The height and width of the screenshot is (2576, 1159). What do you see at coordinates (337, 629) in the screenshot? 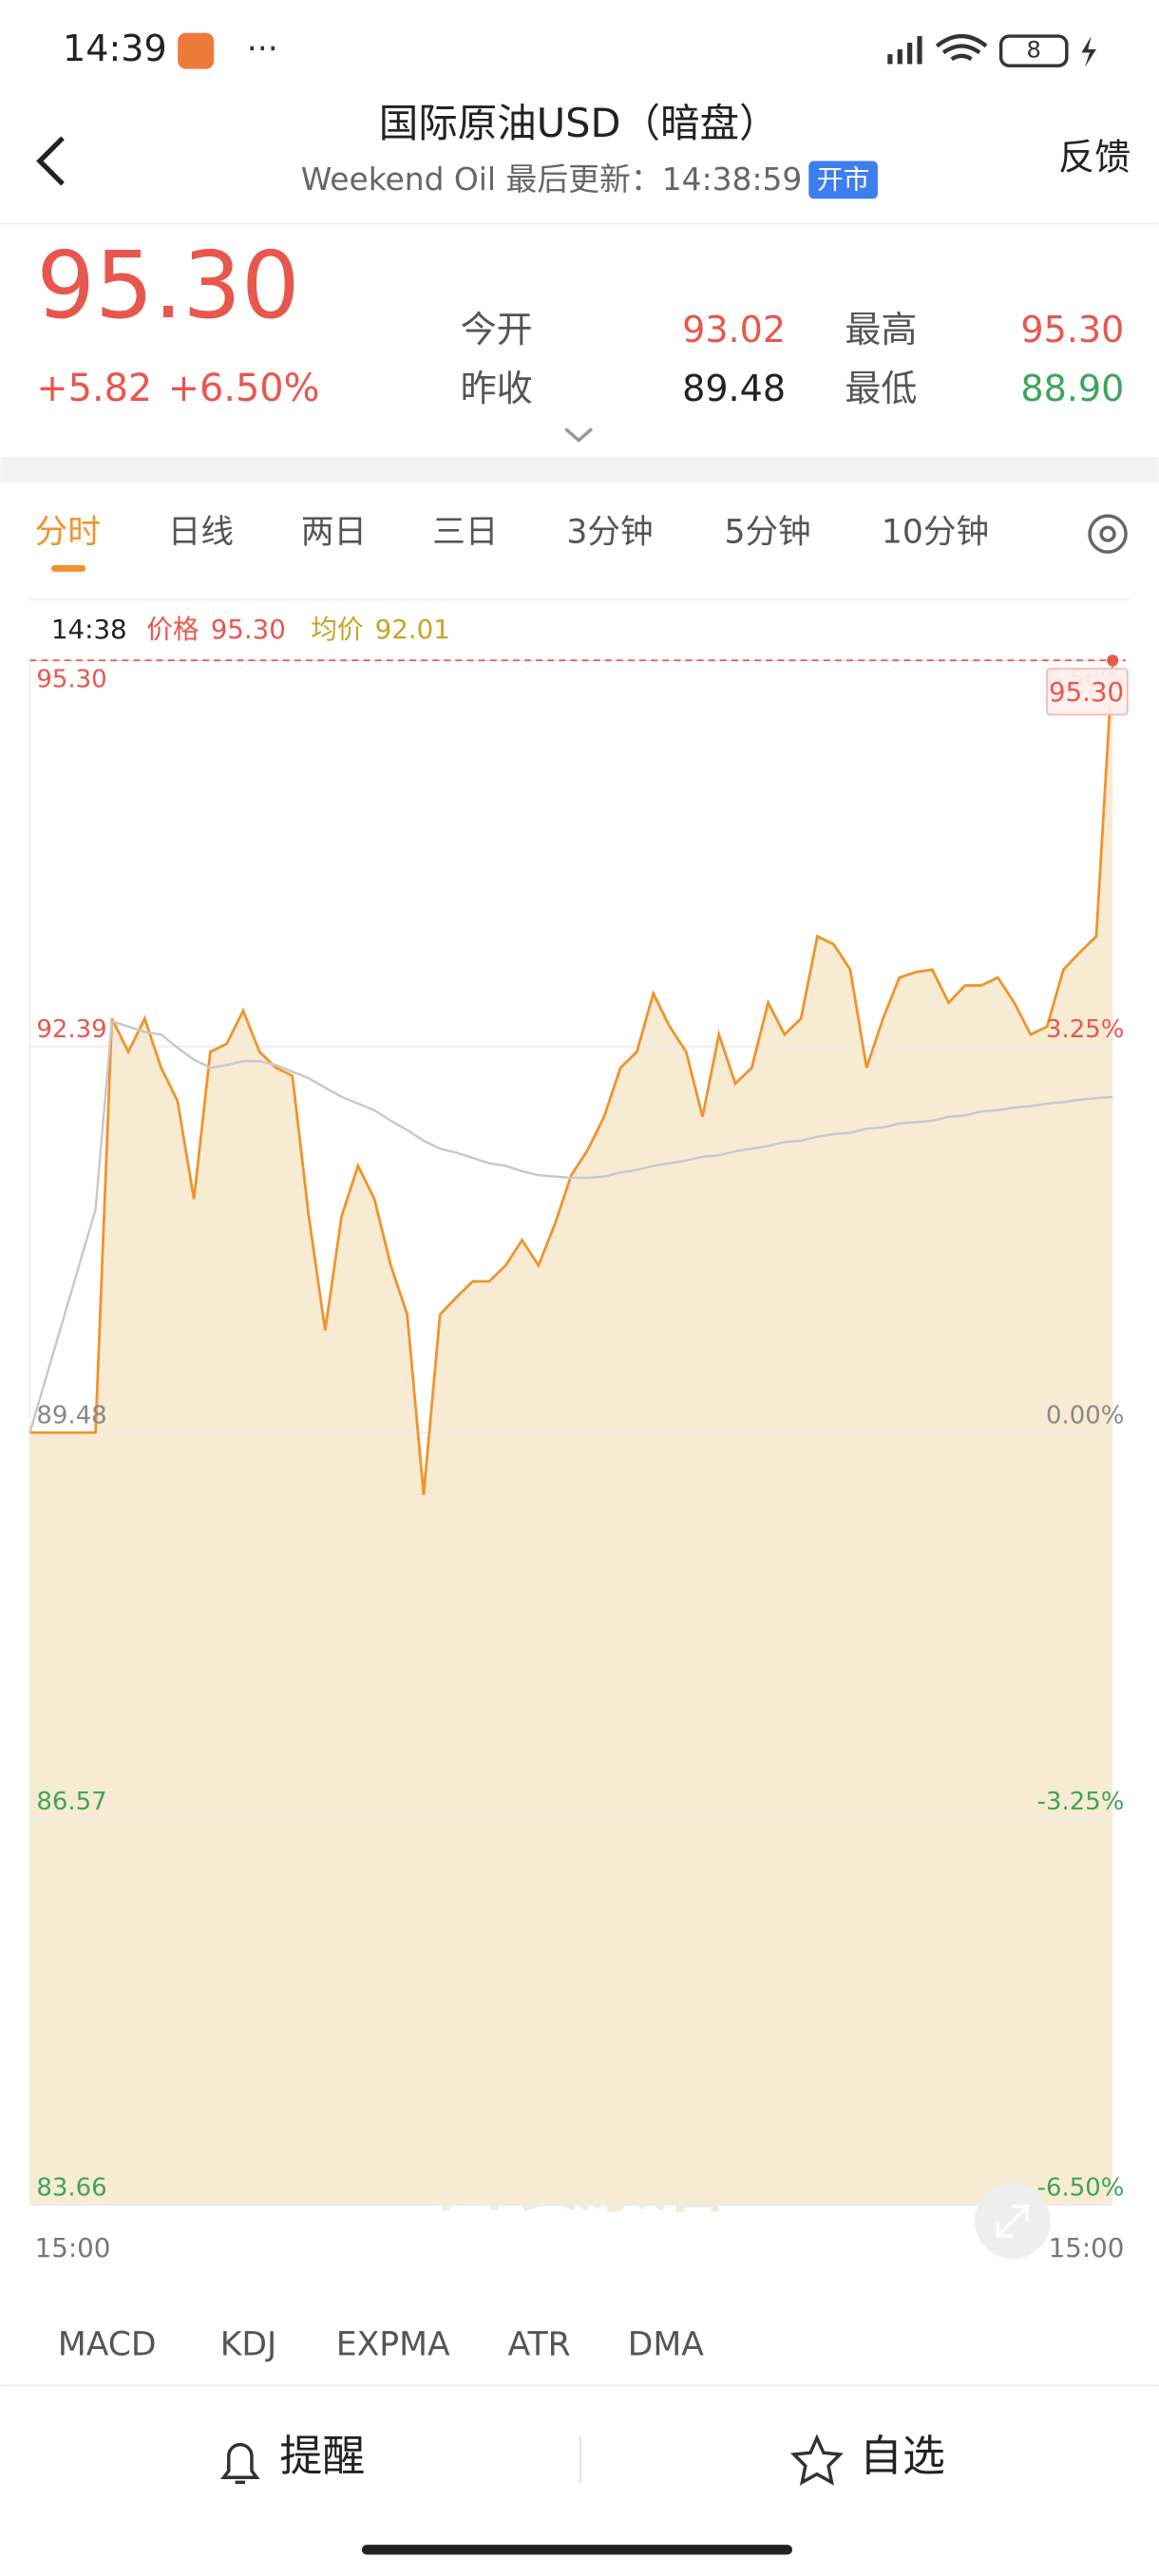
I see `tooltip-avg-label: 均价` at bounding box center [337, 629].